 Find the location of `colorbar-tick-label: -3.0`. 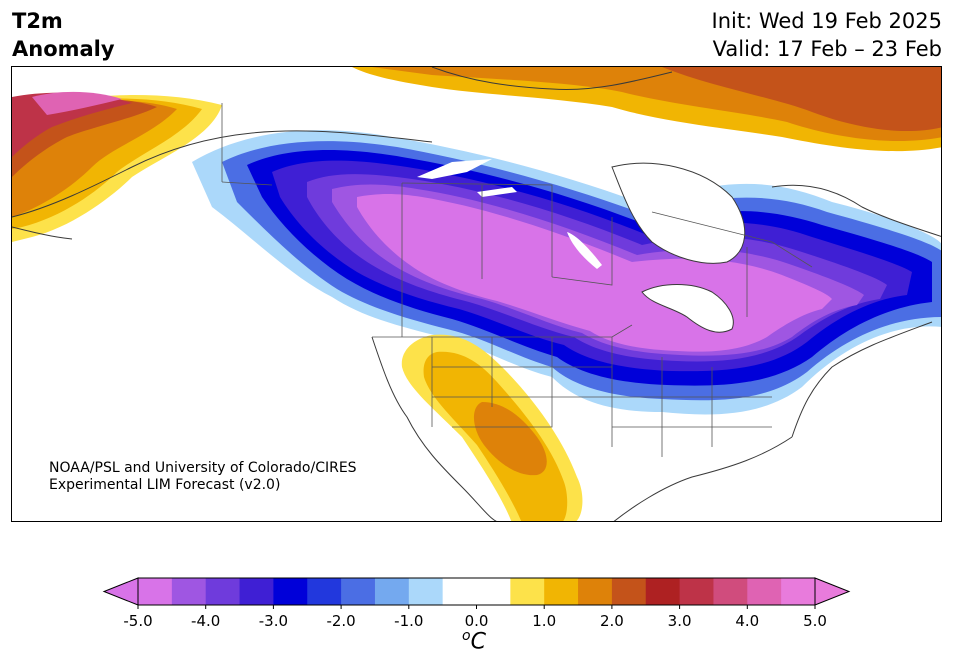

colorbar-tick-label: -3.0 is located at coordinates (273, 621).